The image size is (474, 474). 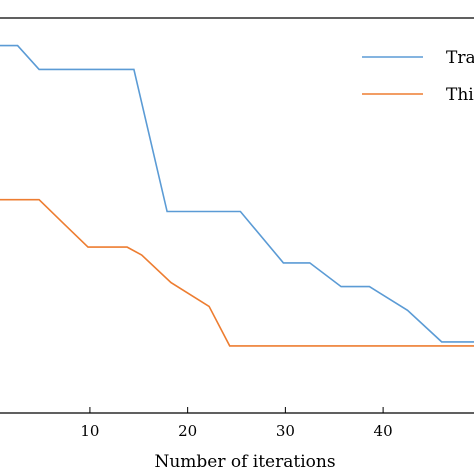 What do you see at coordinates (418, 76) in the screenshot?
I see `legend: Tra Thi` at bounding box center [418, 76].